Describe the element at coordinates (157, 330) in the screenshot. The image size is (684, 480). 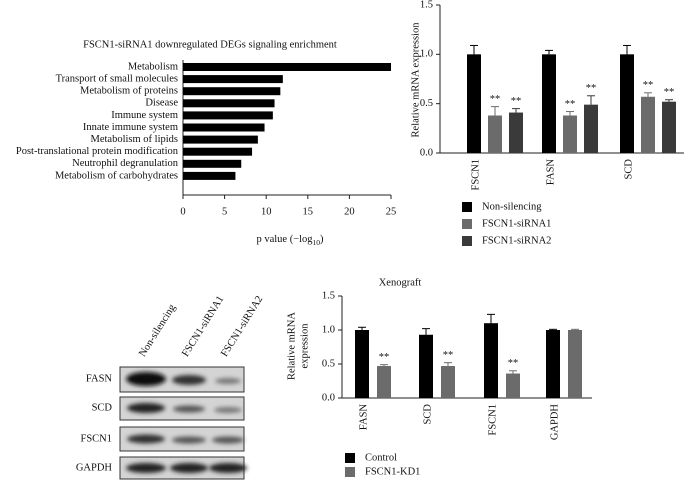
I see `lane-label: Non-silencing` at that location.